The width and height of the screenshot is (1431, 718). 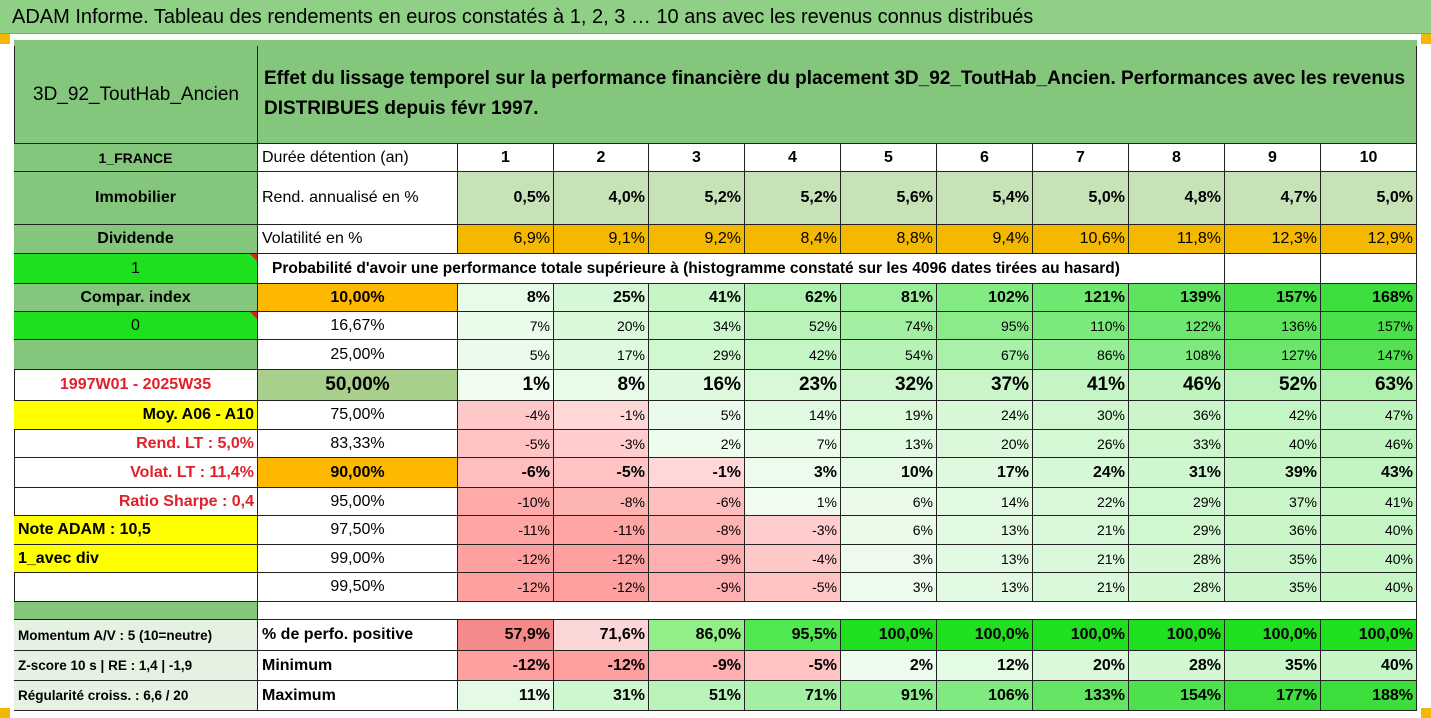 What do you see at coordinates (1369, 158) in the screenshot?
I see `year-header-10: 10` at bounding box center [1369, 158].